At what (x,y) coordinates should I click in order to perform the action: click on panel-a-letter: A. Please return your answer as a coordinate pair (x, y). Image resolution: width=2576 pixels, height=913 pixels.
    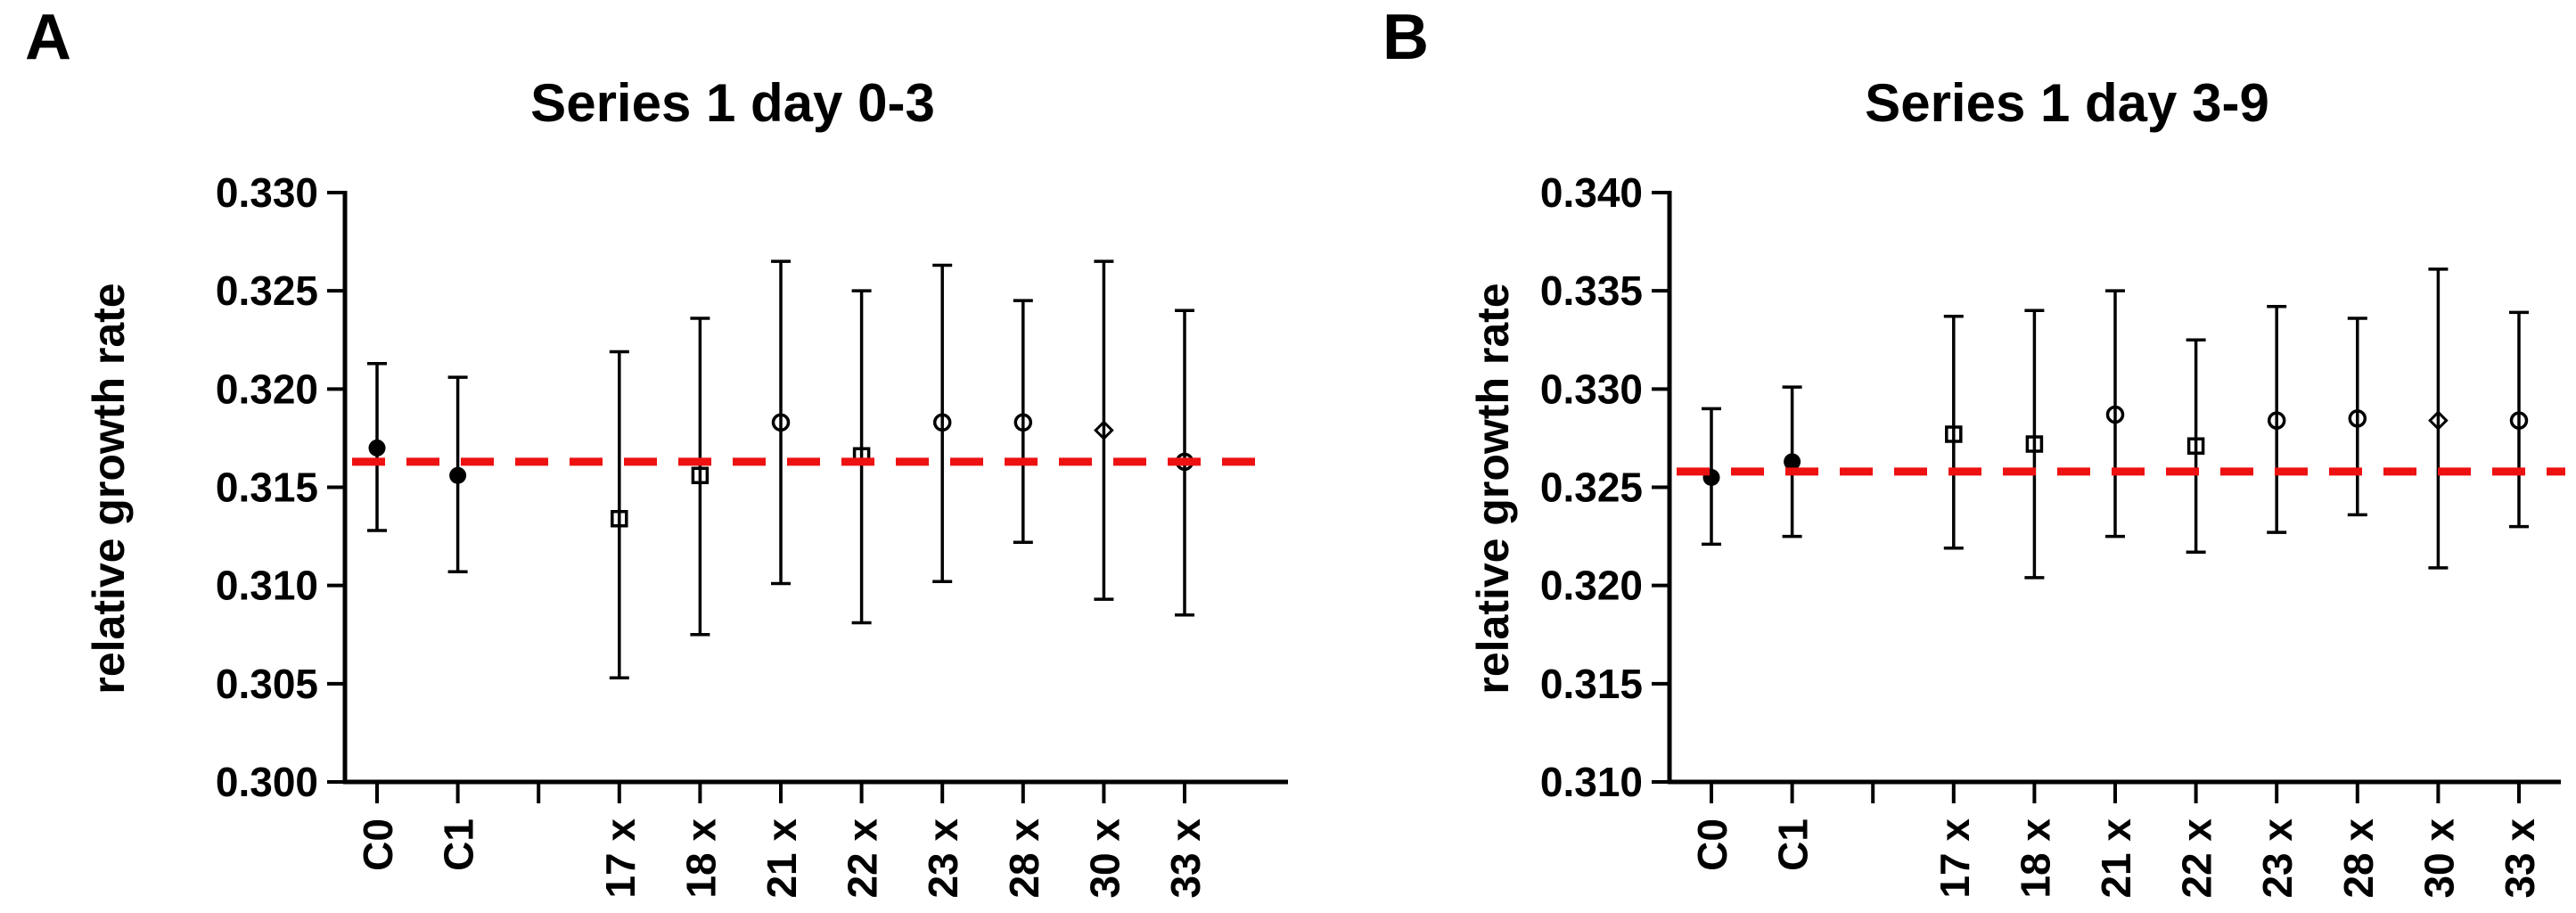
    Looking at the image, I should click on (48, 37).